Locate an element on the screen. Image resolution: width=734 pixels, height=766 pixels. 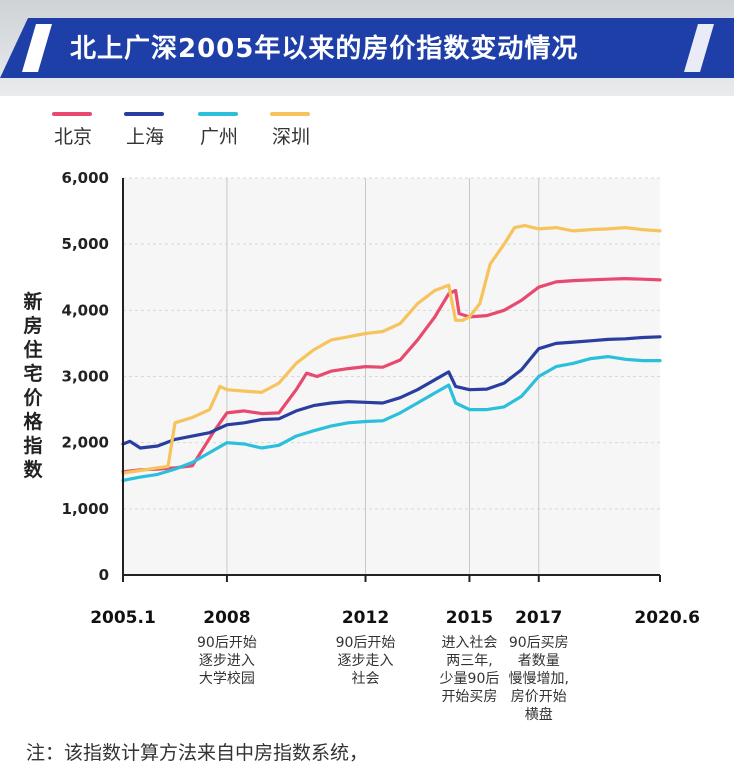
legend-label-guangzhou: 广州 is located at coordinates (219, 137).